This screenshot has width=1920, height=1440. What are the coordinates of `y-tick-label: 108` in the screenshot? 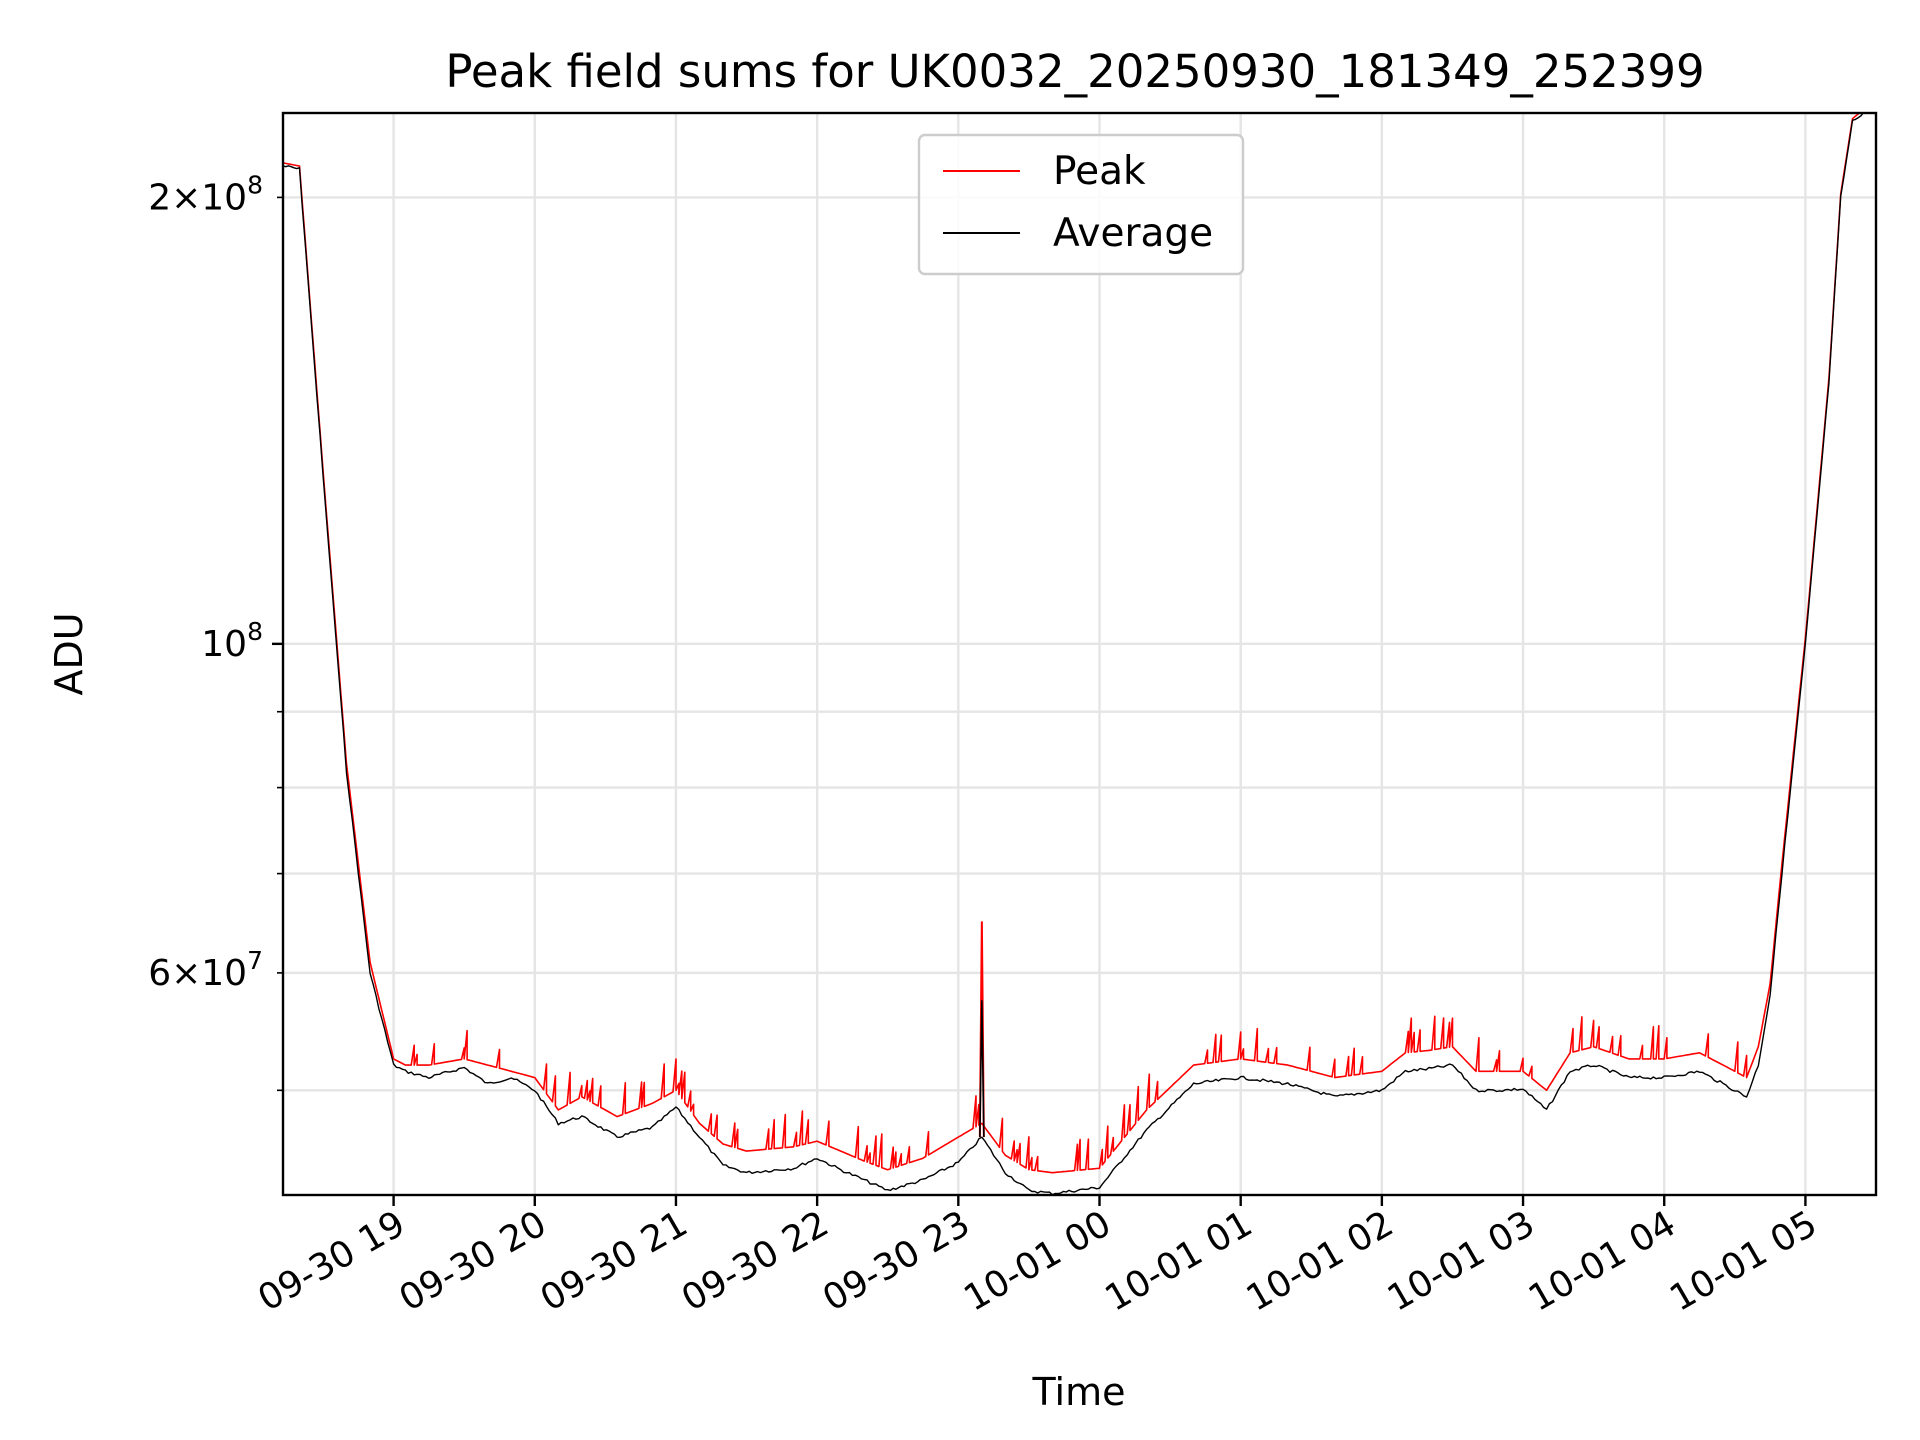 It's located at (232, 641).